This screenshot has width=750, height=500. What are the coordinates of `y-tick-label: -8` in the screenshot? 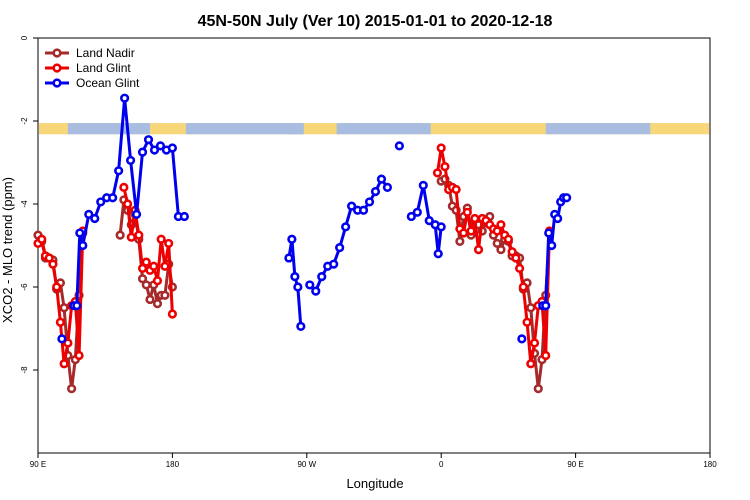 It's located at (24, 370).